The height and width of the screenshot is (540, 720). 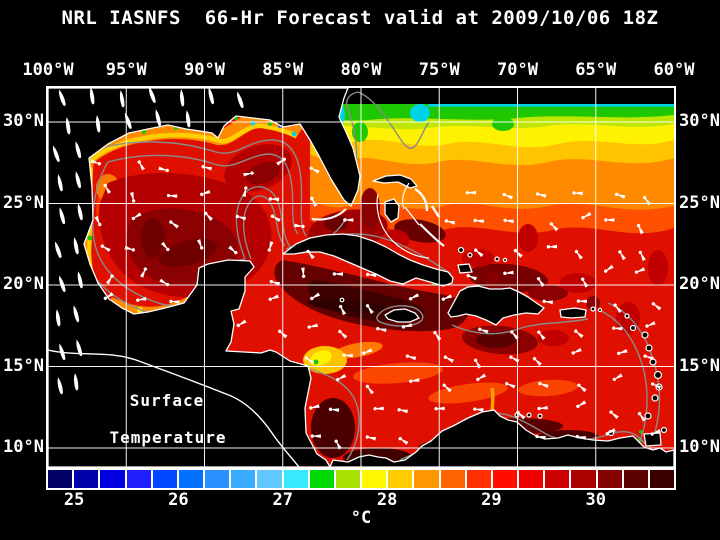 What do you see at coordinates (167, 400) in the screenshot?
I see `map-overlay-label-line1: Surface` at bounding box center [167, 400].